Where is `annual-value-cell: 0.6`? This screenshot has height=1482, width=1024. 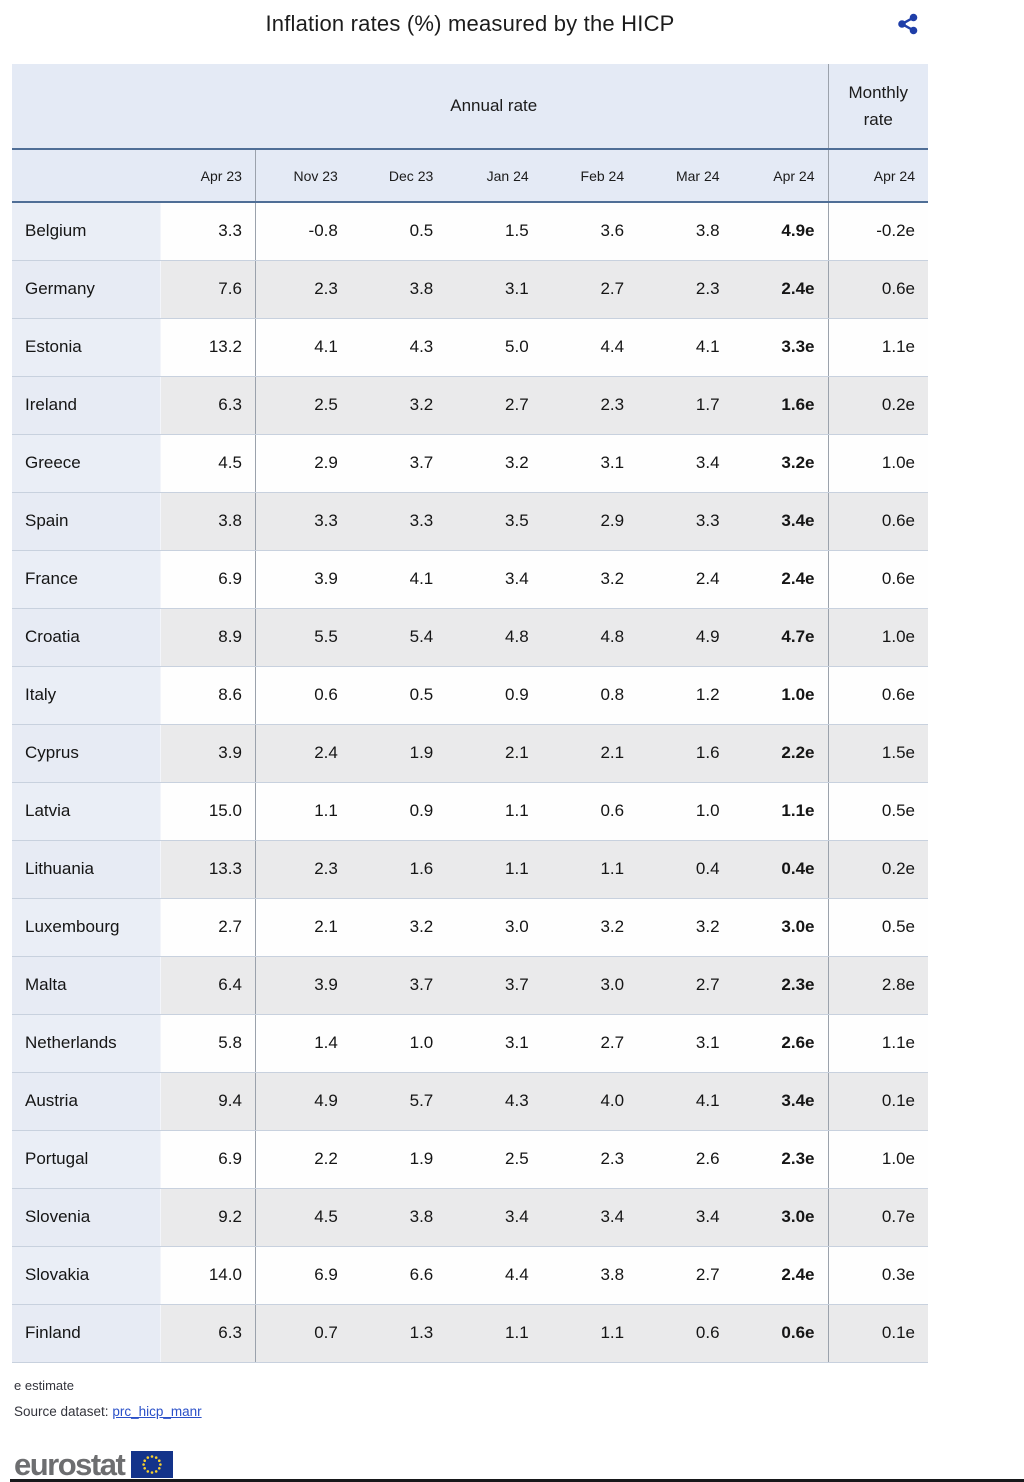 annual-value-cell: 0.6 is located at coordinates (685, 1333).